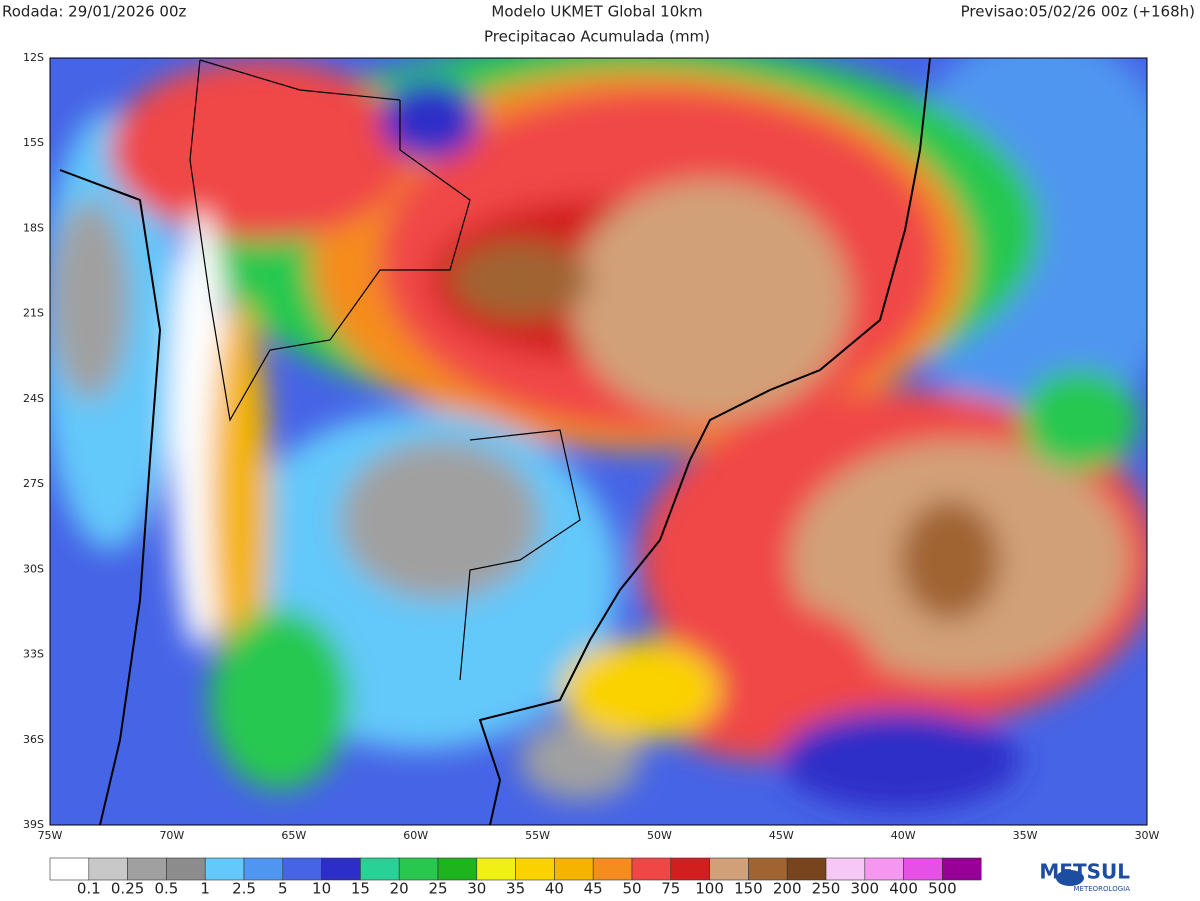 This screenshot has height=901, width=1200. I want to click on logo-tagline: METEOROLOGIA, so click(1102, 889).